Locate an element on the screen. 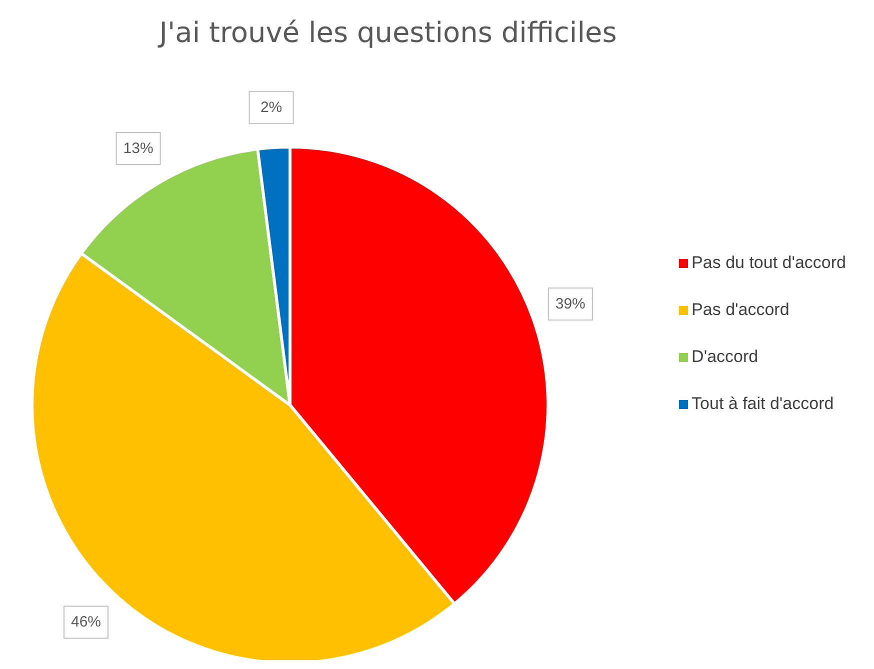 This screenshot has width=874, height=669. legend-label: Pas du tout d'accord is located at coordinates (769, 262).